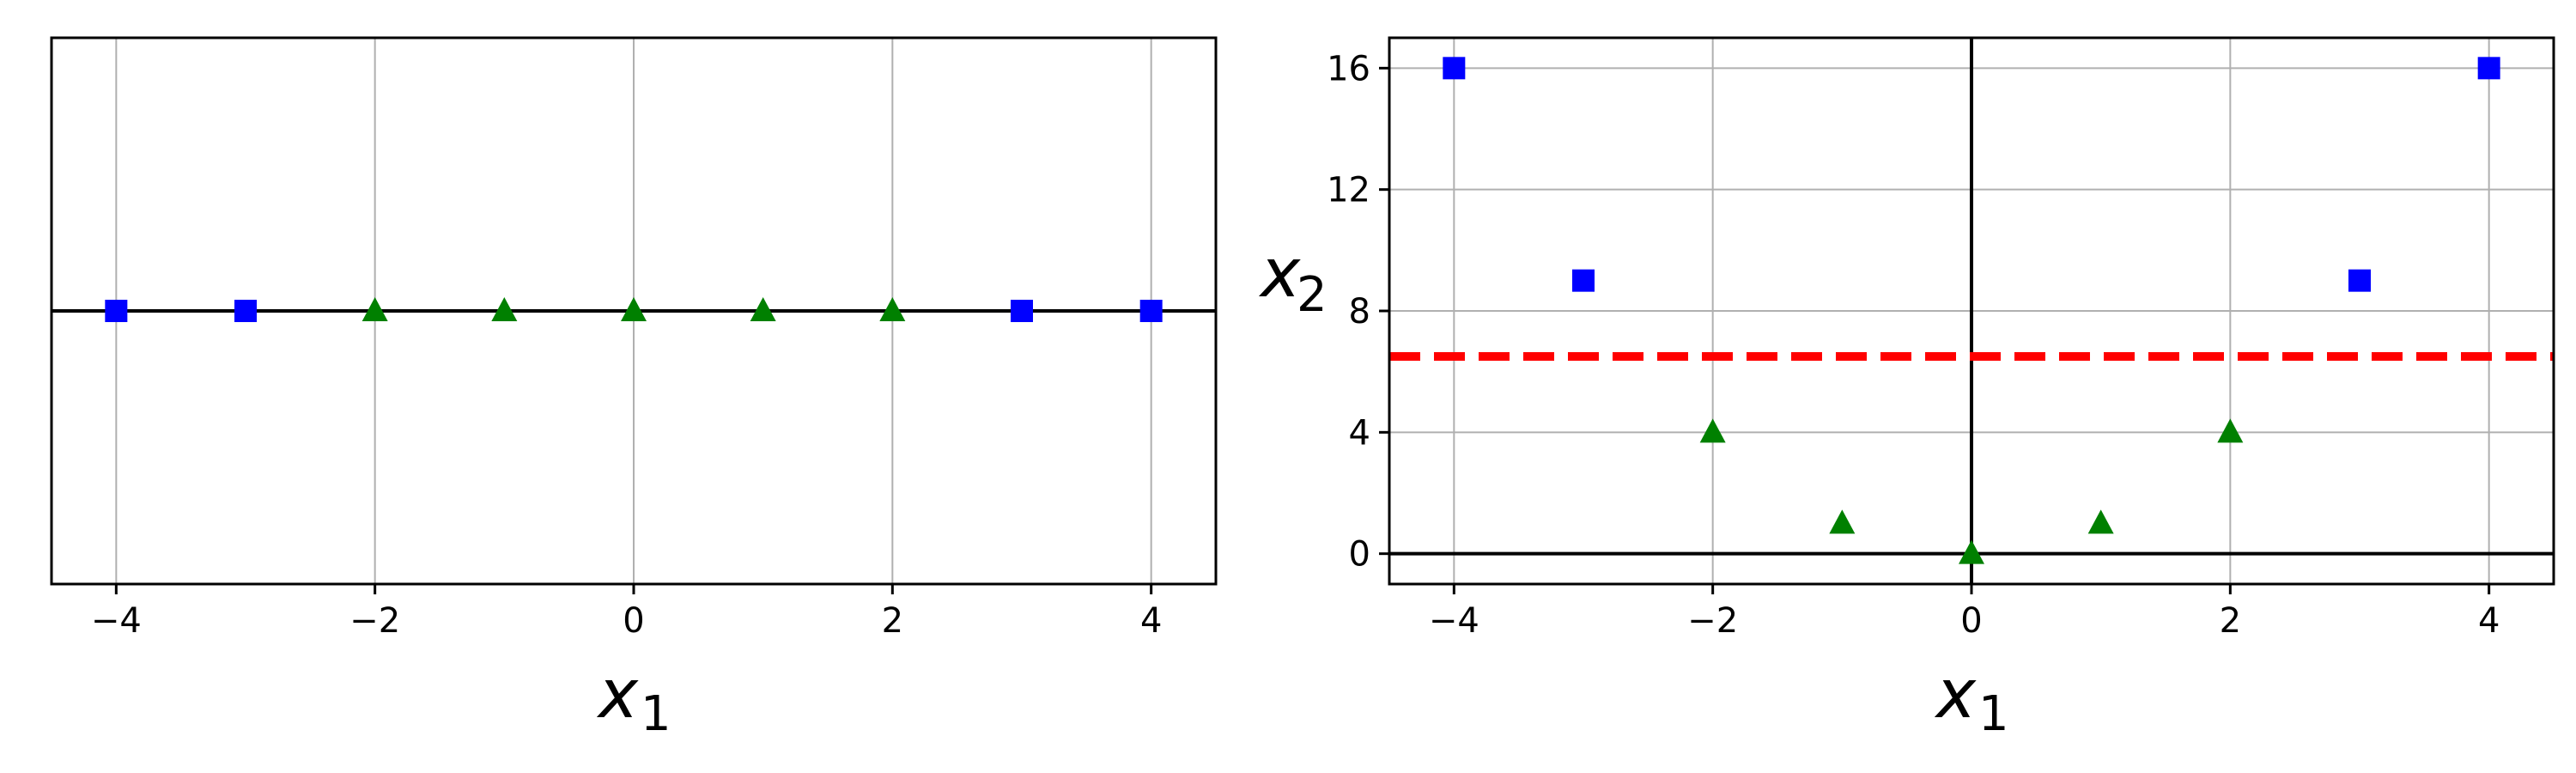 The height and width of the screenshot is (773, 2576). I want to click on y-axis-label: x, so click(1279, 274).